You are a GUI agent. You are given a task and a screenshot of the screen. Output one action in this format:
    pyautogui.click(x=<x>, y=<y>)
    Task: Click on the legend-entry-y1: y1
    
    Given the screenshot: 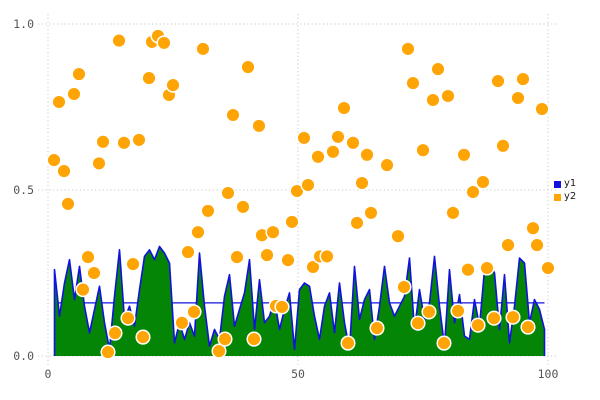 What is the action you would take?
    pyautogui.click(x=565, y=184)
    